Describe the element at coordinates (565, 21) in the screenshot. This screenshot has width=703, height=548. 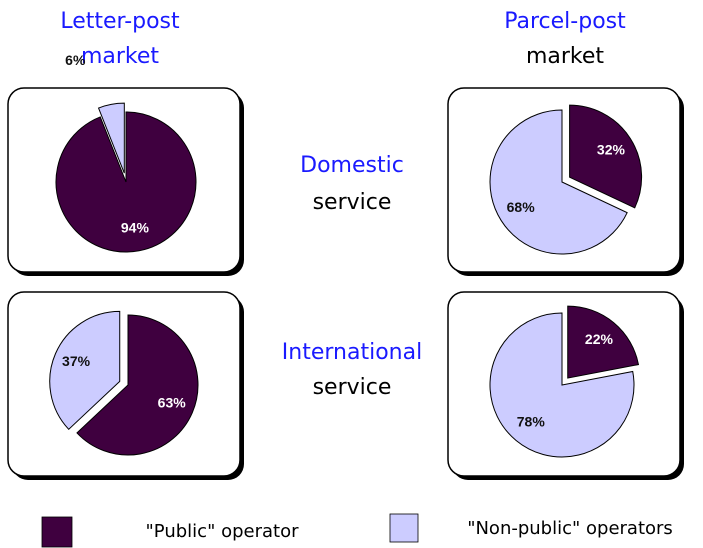
I see `column-header: Parcel-post` at that location.